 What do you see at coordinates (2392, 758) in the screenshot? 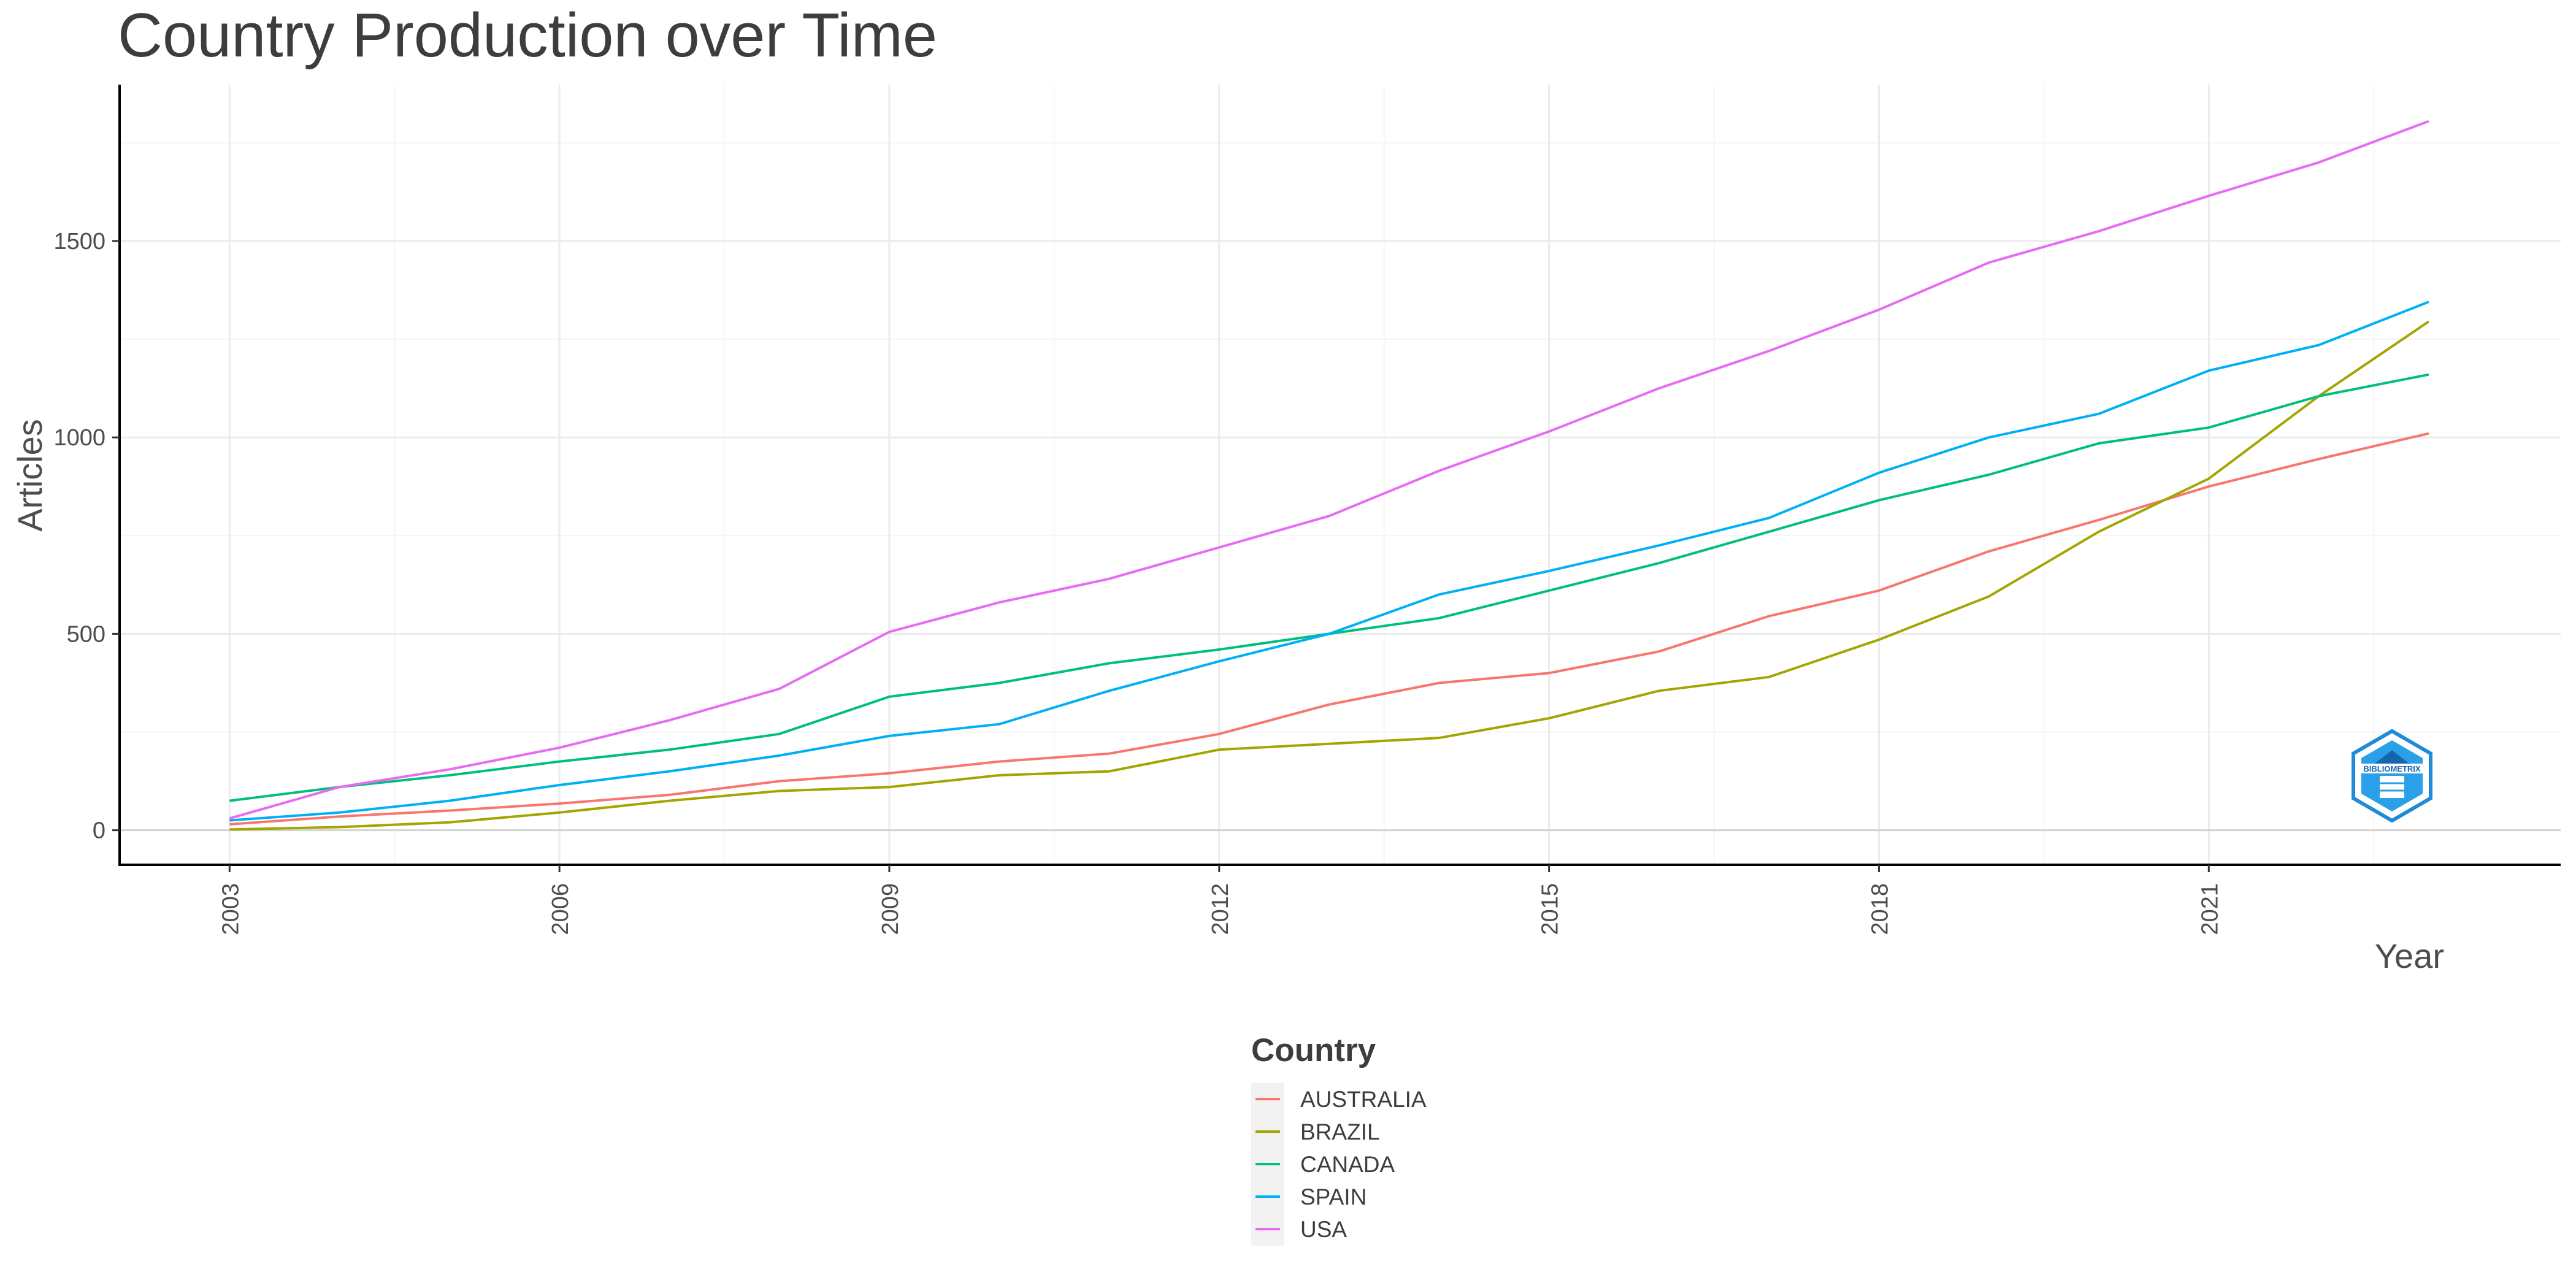
I see `logo-roof` at bounding box center [2392, 758].